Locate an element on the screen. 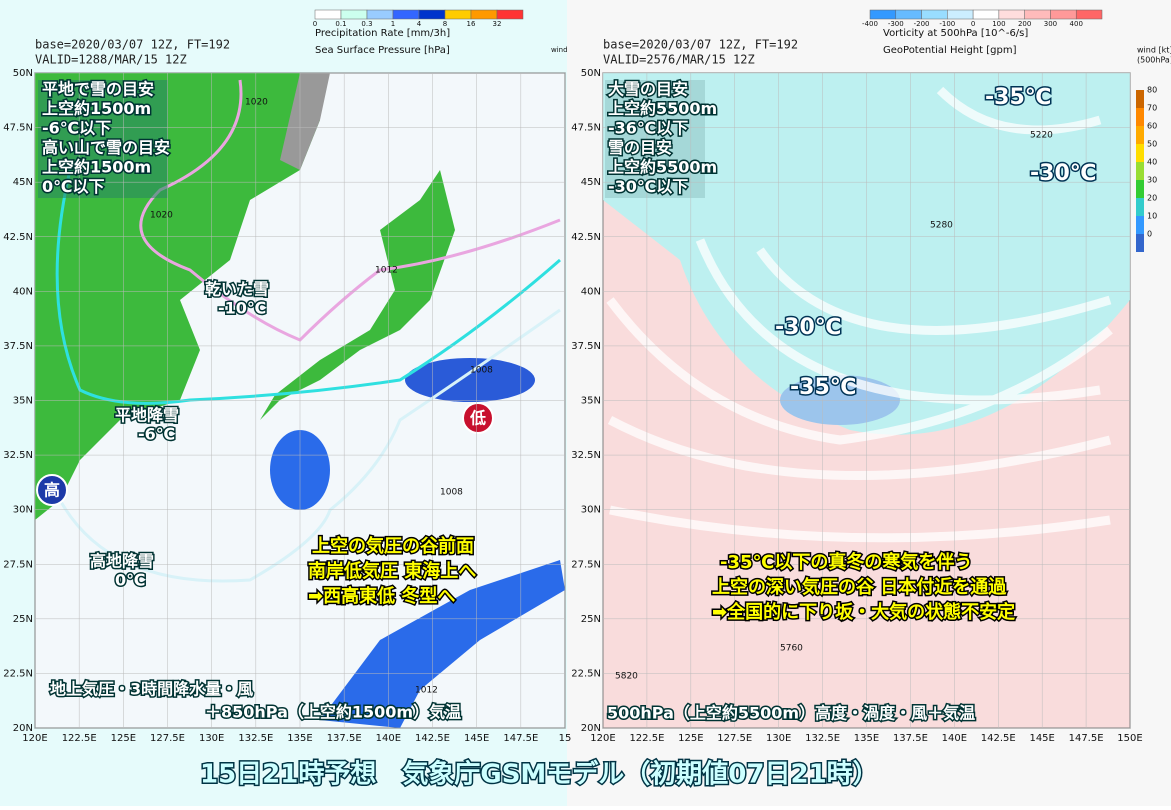 The height and width of the screenshot is (810, 1171). contour-label: 5280 is located at coordinates (941, 226).